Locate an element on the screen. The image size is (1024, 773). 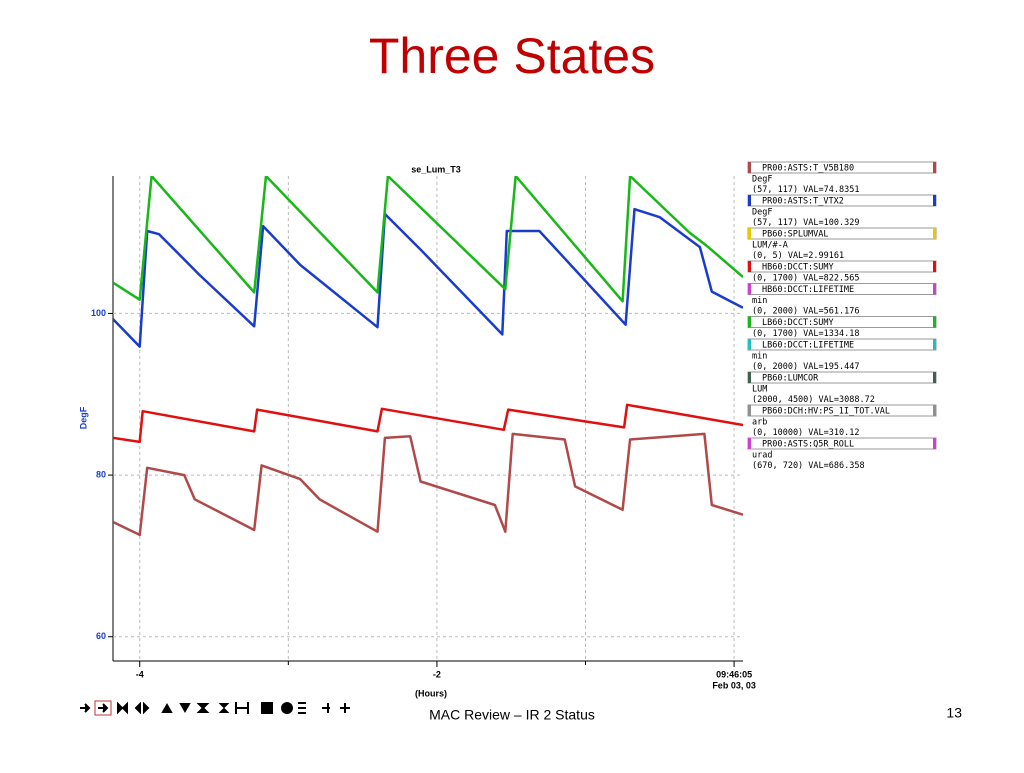
toolbar-selected is located at coordinates (103, 708).